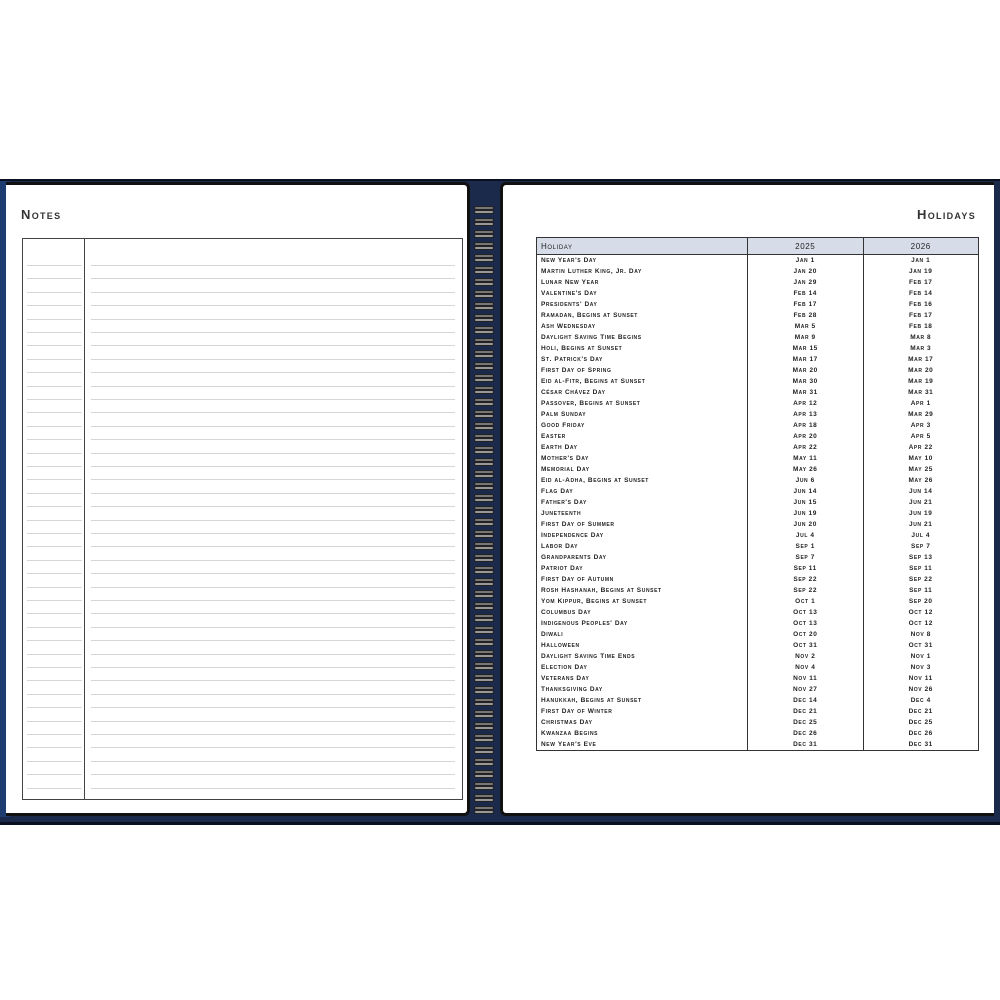 This screenshot has height=1000, width=1000. Describe the element at coordinates (566, 612) in the screenshot. I see `holiday-name: Columbus Day` at that location.